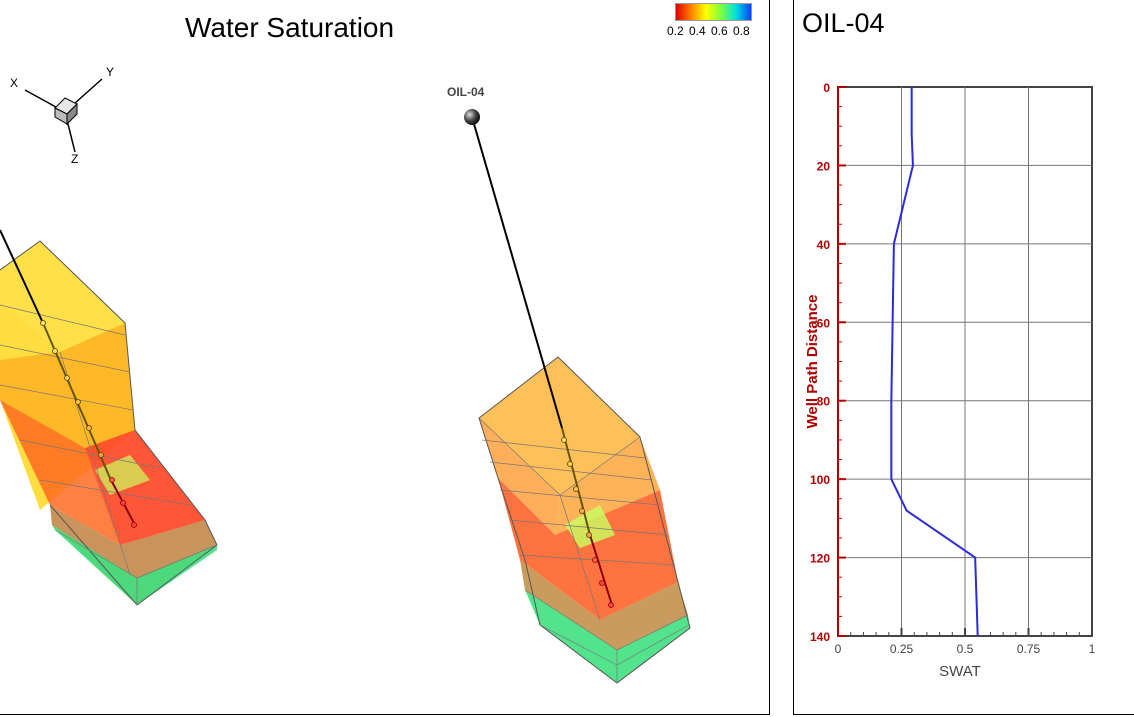  I want to click on x-tick-label: 0.5, so click(965, 649).